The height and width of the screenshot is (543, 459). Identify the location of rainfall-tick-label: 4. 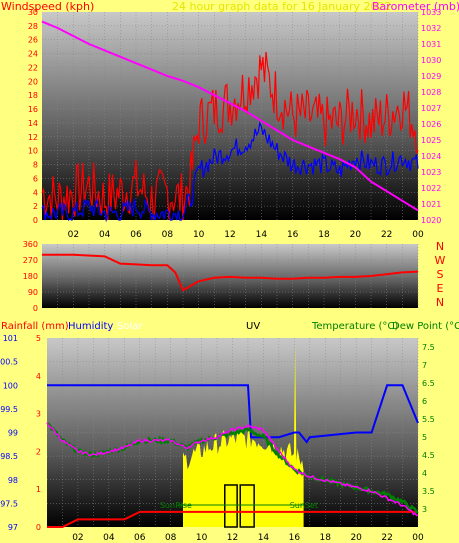
(38, 376).